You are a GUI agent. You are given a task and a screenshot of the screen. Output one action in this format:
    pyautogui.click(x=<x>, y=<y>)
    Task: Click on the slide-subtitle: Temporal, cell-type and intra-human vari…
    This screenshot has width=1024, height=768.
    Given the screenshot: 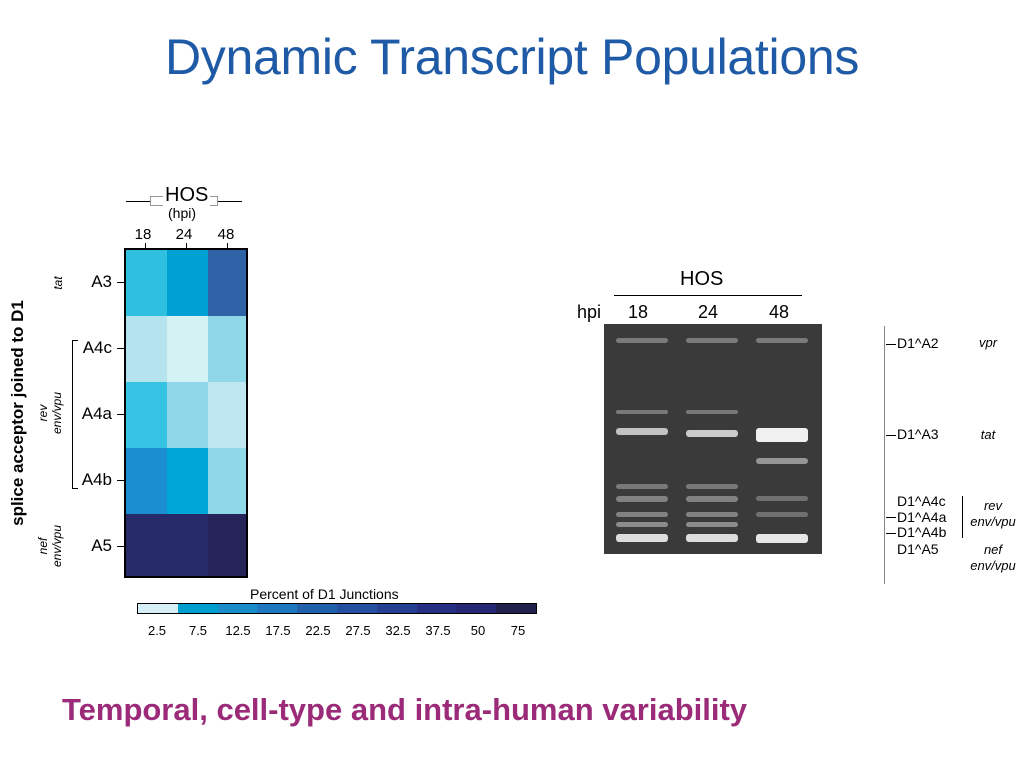 What is the action you would take?
    pyautogui.click(x=405, y=709)
    